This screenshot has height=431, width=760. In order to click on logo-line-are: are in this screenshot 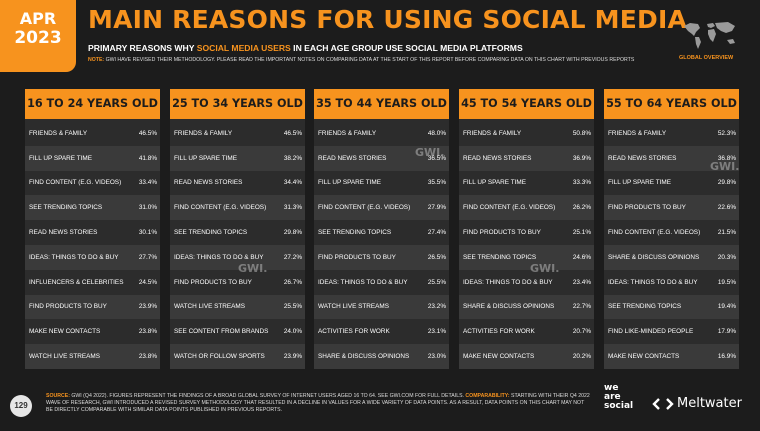, I will do `click(612, 397)`.